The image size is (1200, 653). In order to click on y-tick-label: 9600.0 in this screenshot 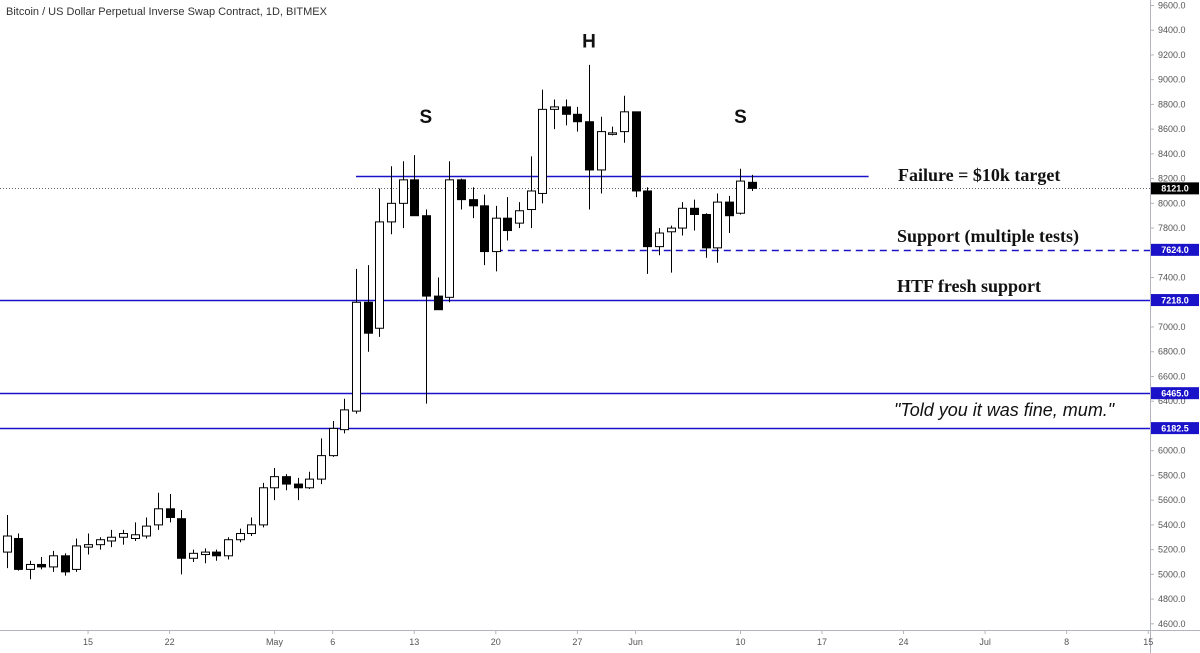, I will do `click(1172, 5)`.